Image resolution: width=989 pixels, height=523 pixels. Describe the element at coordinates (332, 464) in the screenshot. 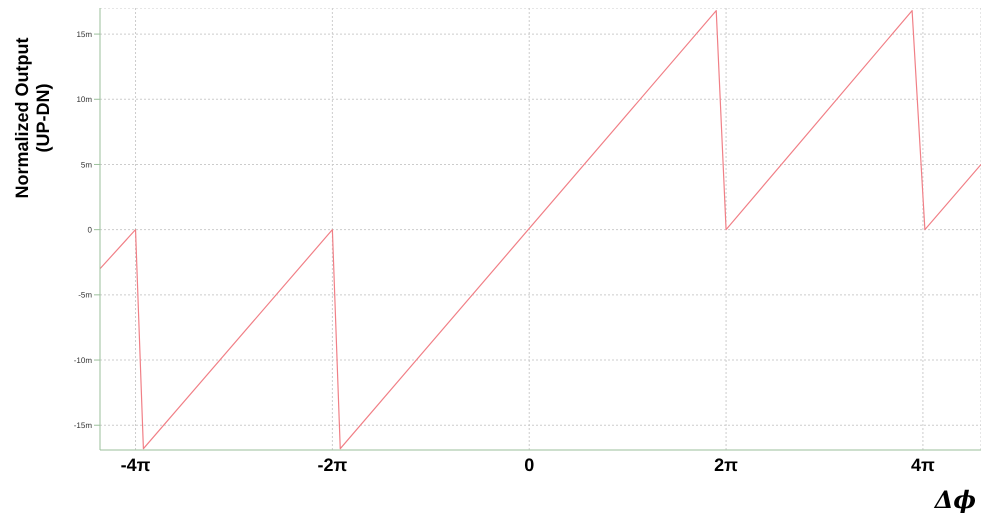

I see `x-tick-label: -2π` at that location.